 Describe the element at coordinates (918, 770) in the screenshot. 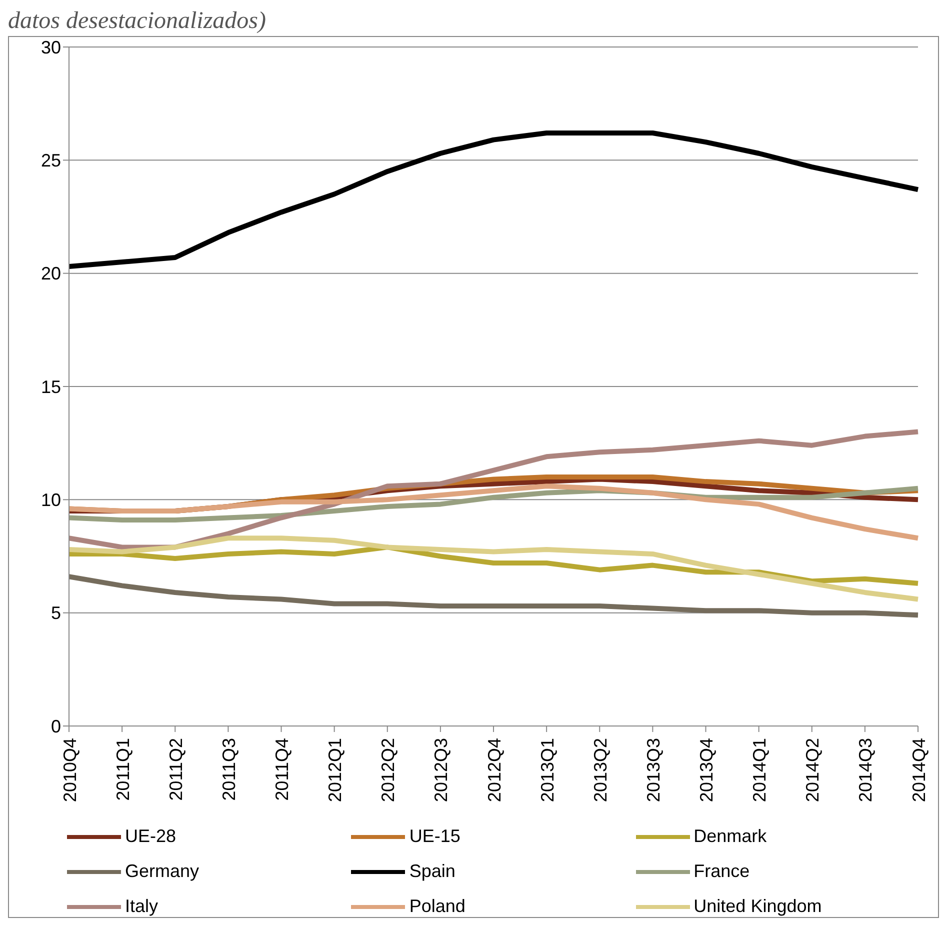

I see `x-tick-label: 2014Q4` at that location.